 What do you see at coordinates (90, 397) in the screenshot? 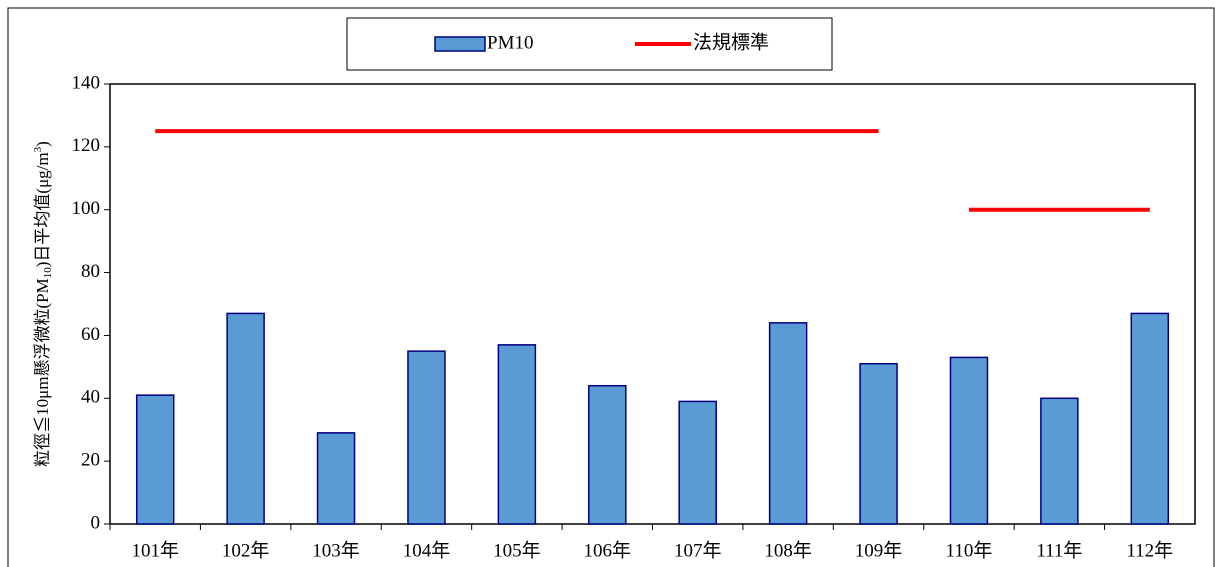
I see `y-tick-label: 40` at bounding box center [90, 397].